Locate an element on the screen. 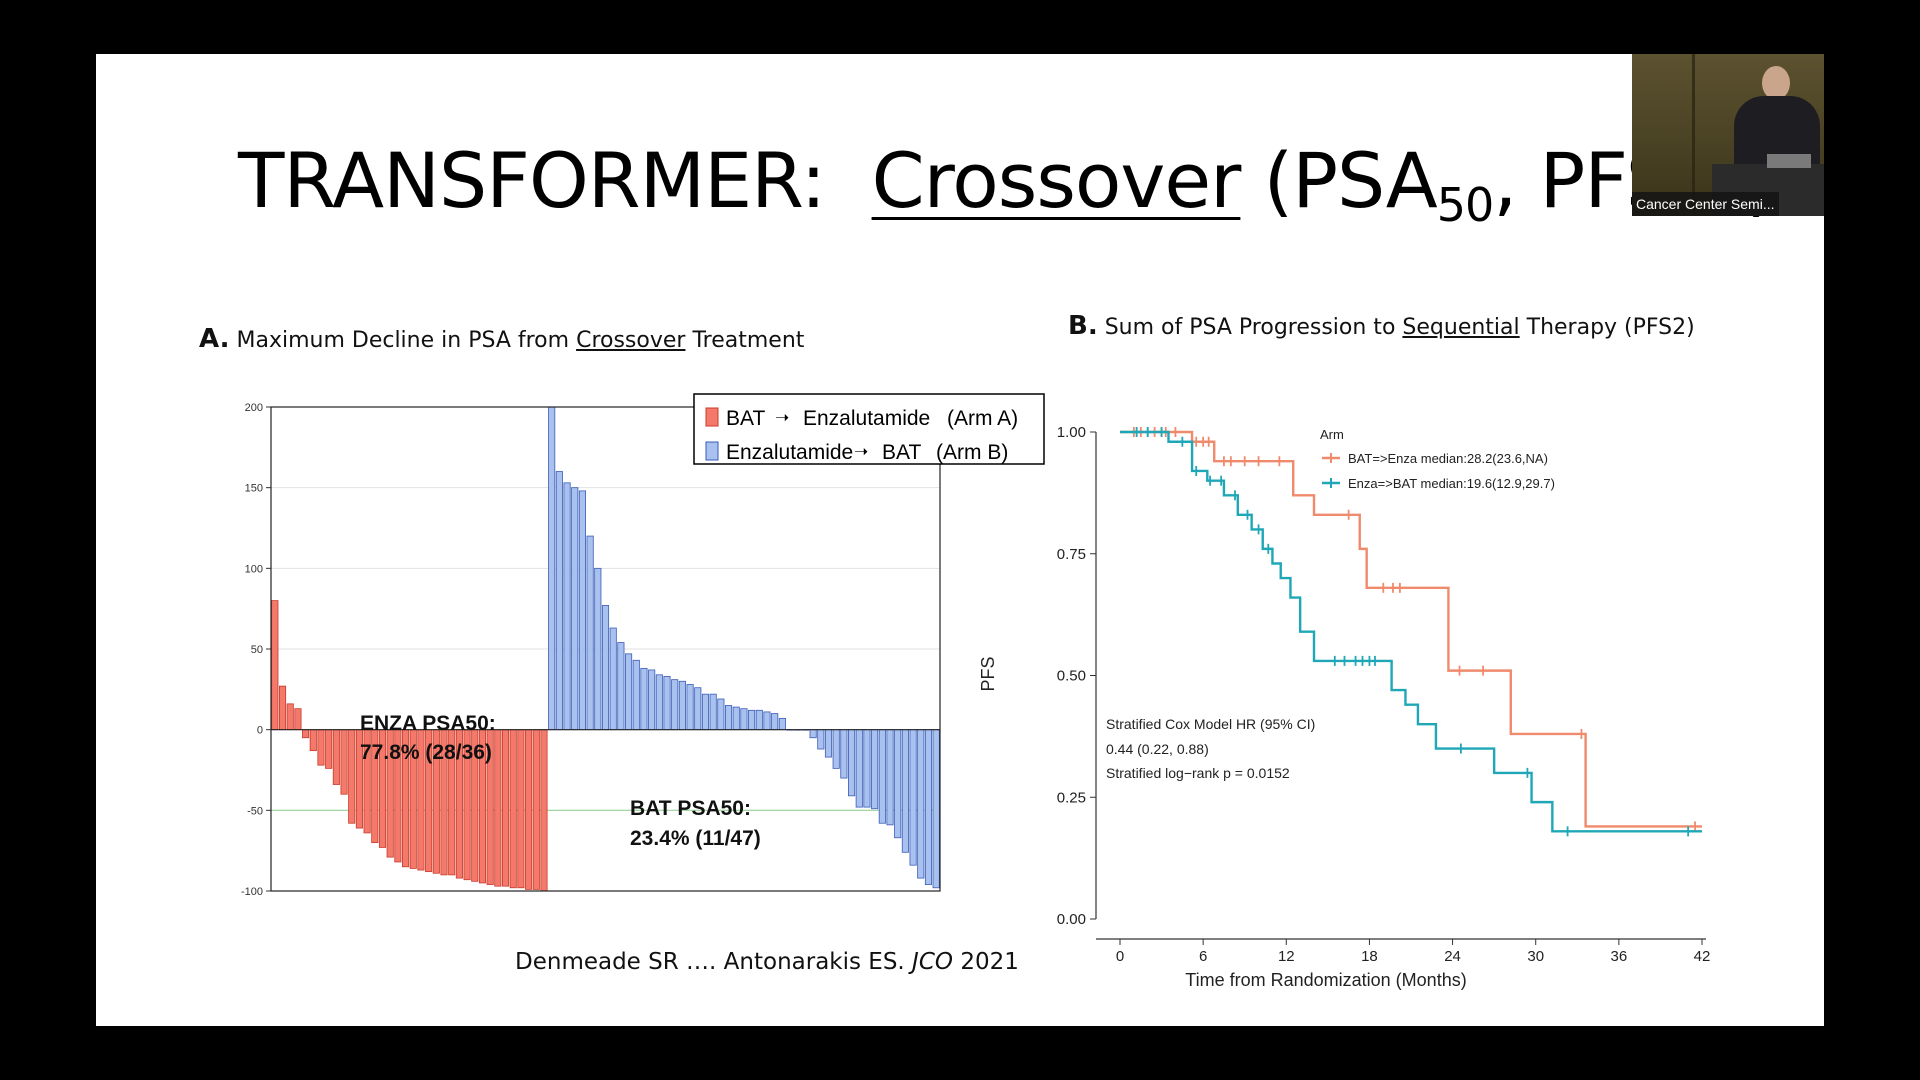  legend-arm-a-from: BAT is located at coordinates (745, 418).